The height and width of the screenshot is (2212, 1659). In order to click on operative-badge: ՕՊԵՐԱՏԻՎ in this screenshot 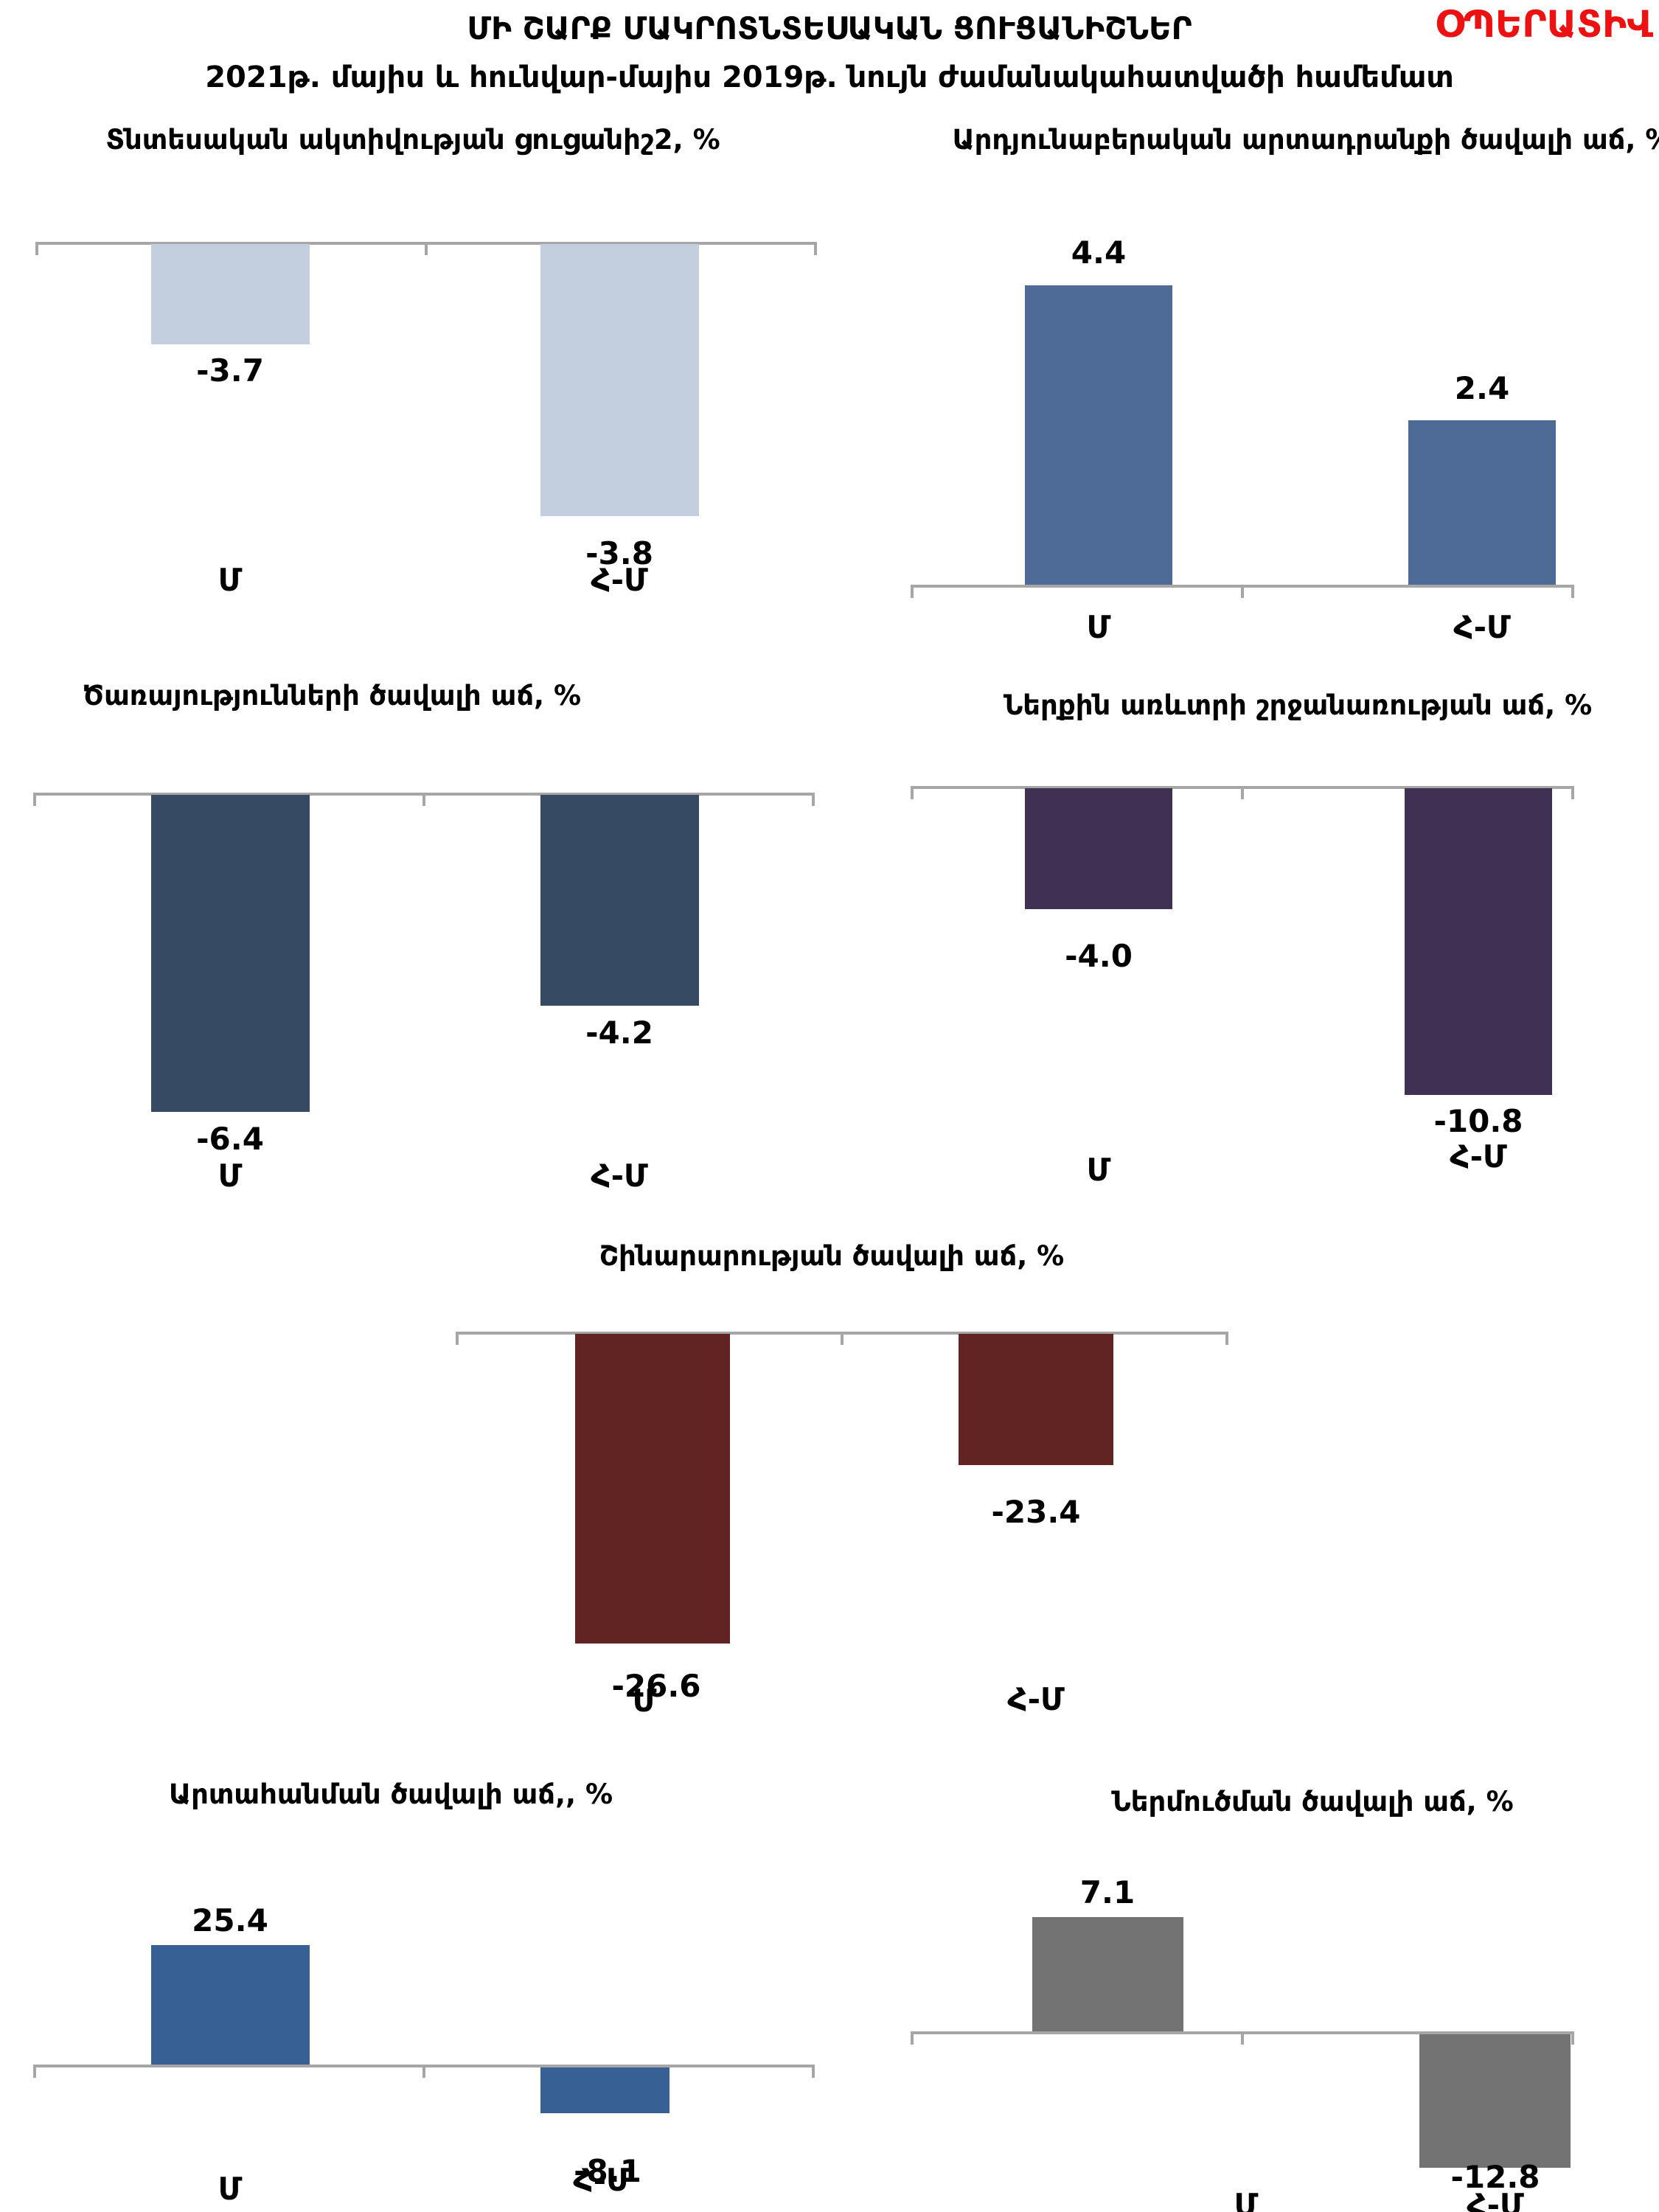, I will do `click(1544, 24)`.